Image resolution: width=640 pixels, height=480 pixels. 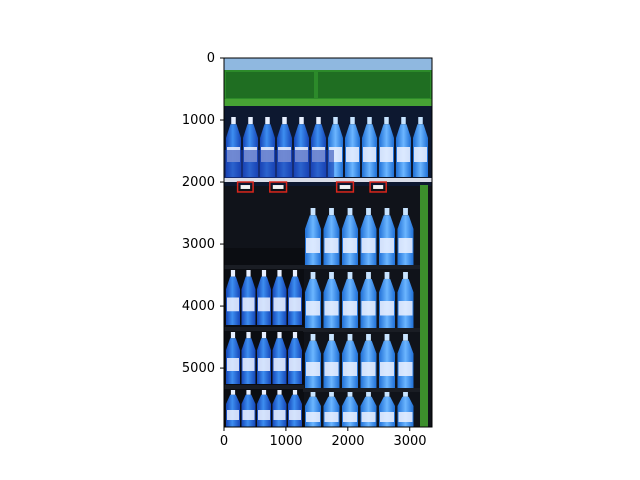 I want to click on x-tick-label: 3000, so click(x=409, y=441).